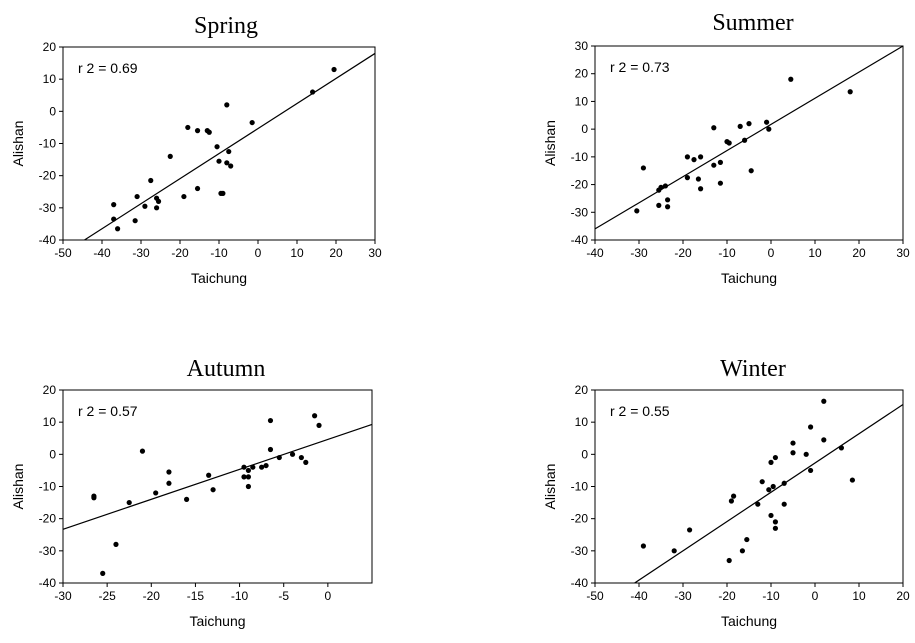  Describe the element at coordinates (771, 596) in the screenshot. I see `x-tick-label: -10` at that location.